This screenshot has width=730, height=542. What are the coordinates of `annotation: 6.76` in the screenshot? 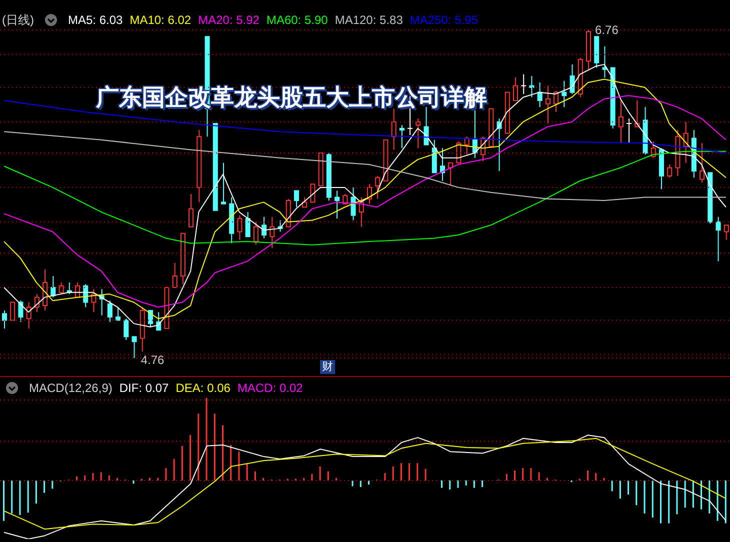 It's located at (606, 30).